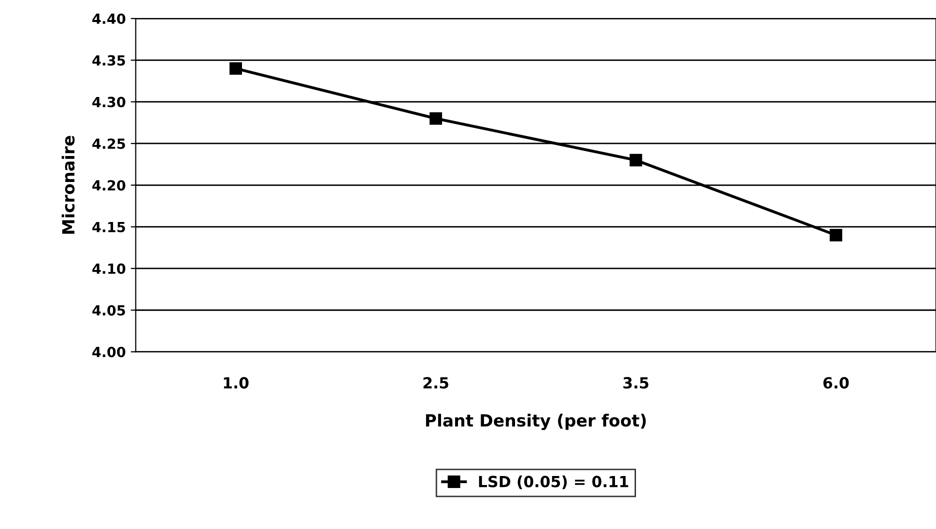 Image resolution: width=936 pixels, height=529 pixels. Describe the element at coordinates (635, 383) in the screenshot. I see `x-tick-label: 3.5` at that location.